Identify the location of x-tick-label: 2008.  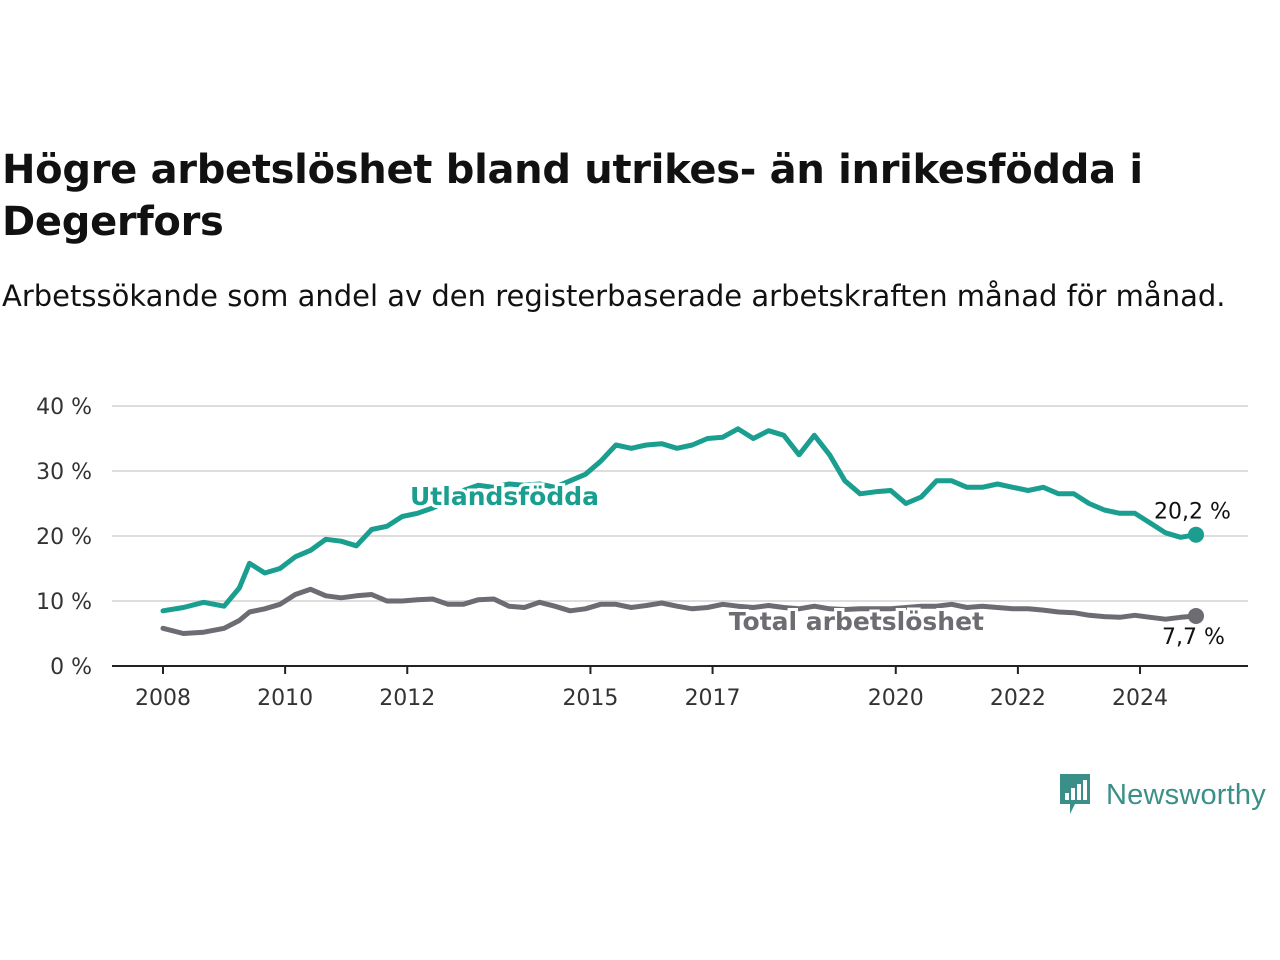
(163, 698).